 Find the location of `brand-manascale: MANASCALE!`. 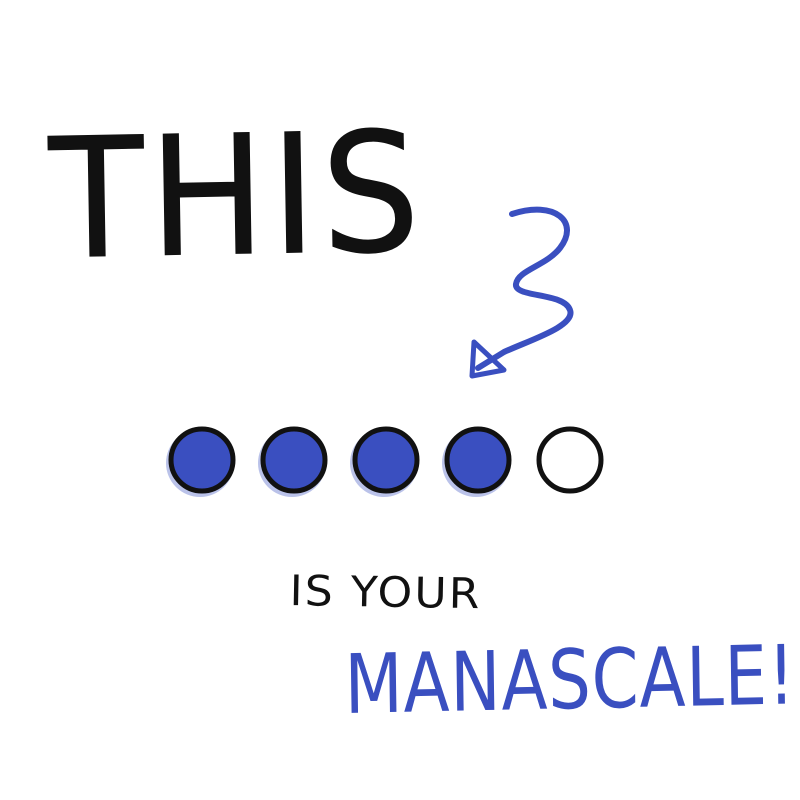

brand-manascale: MANASCALE! is located at coordinates (570, 680).